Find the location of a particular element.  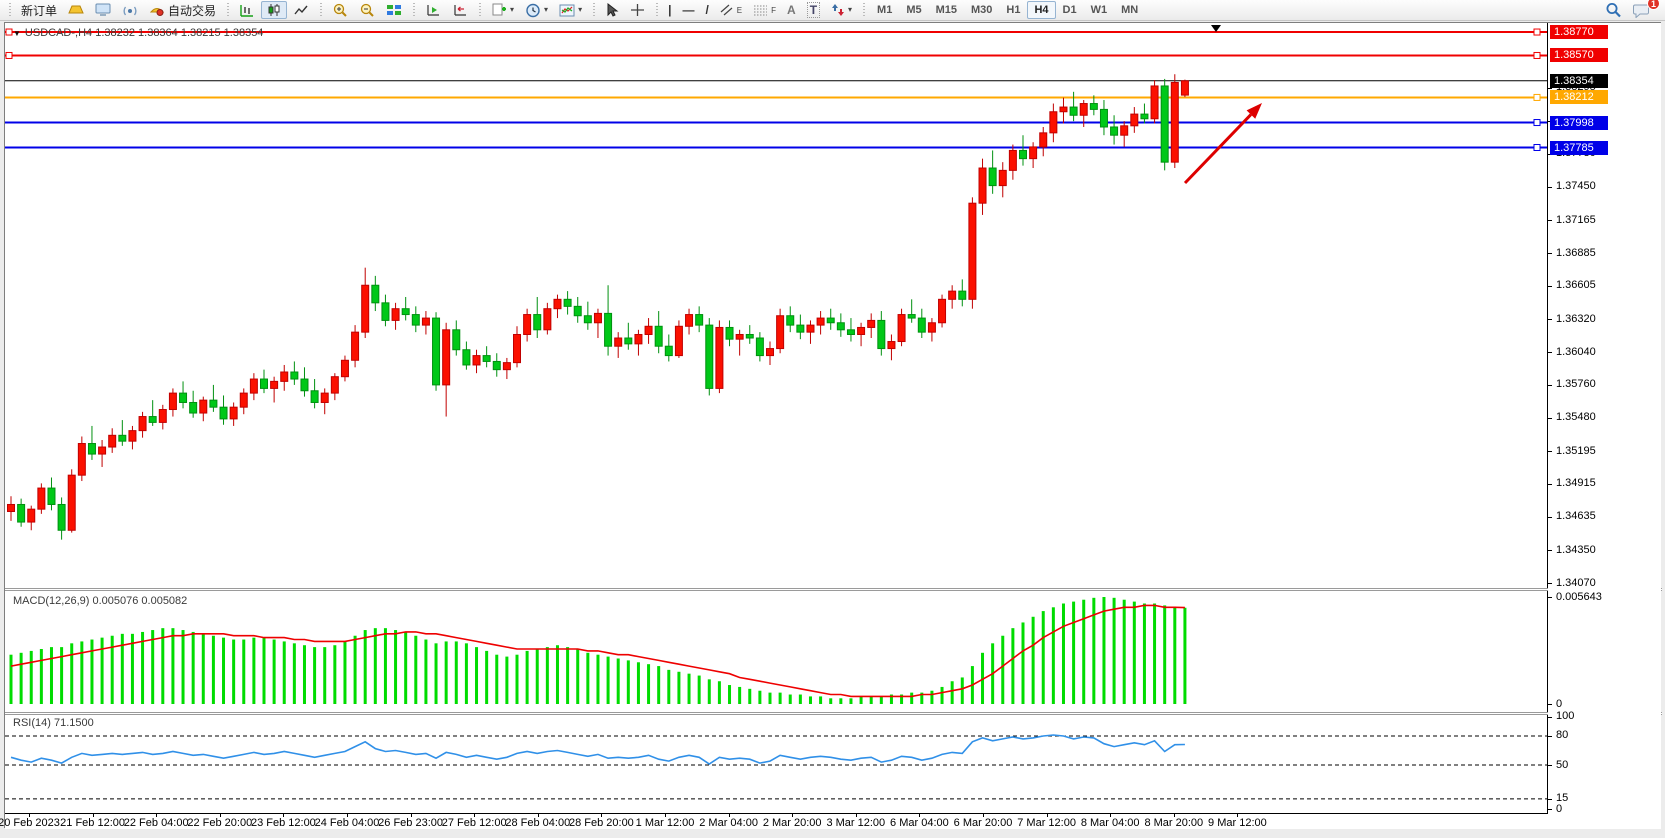

main-toolbar: 新订单 自动交易 is located at coordinates (832, 10).